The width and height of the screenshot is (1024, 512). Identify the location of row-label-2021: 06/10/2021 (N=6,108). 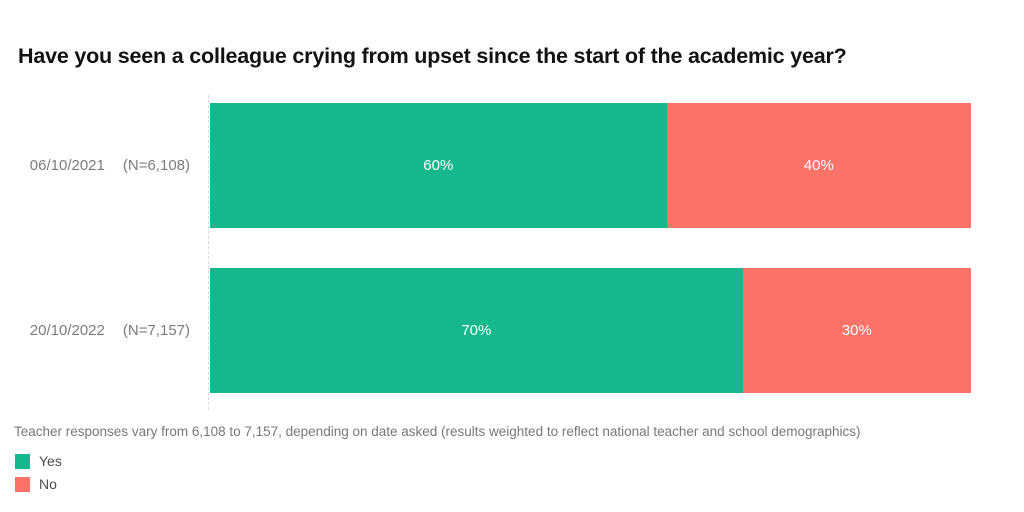
(95, 165).